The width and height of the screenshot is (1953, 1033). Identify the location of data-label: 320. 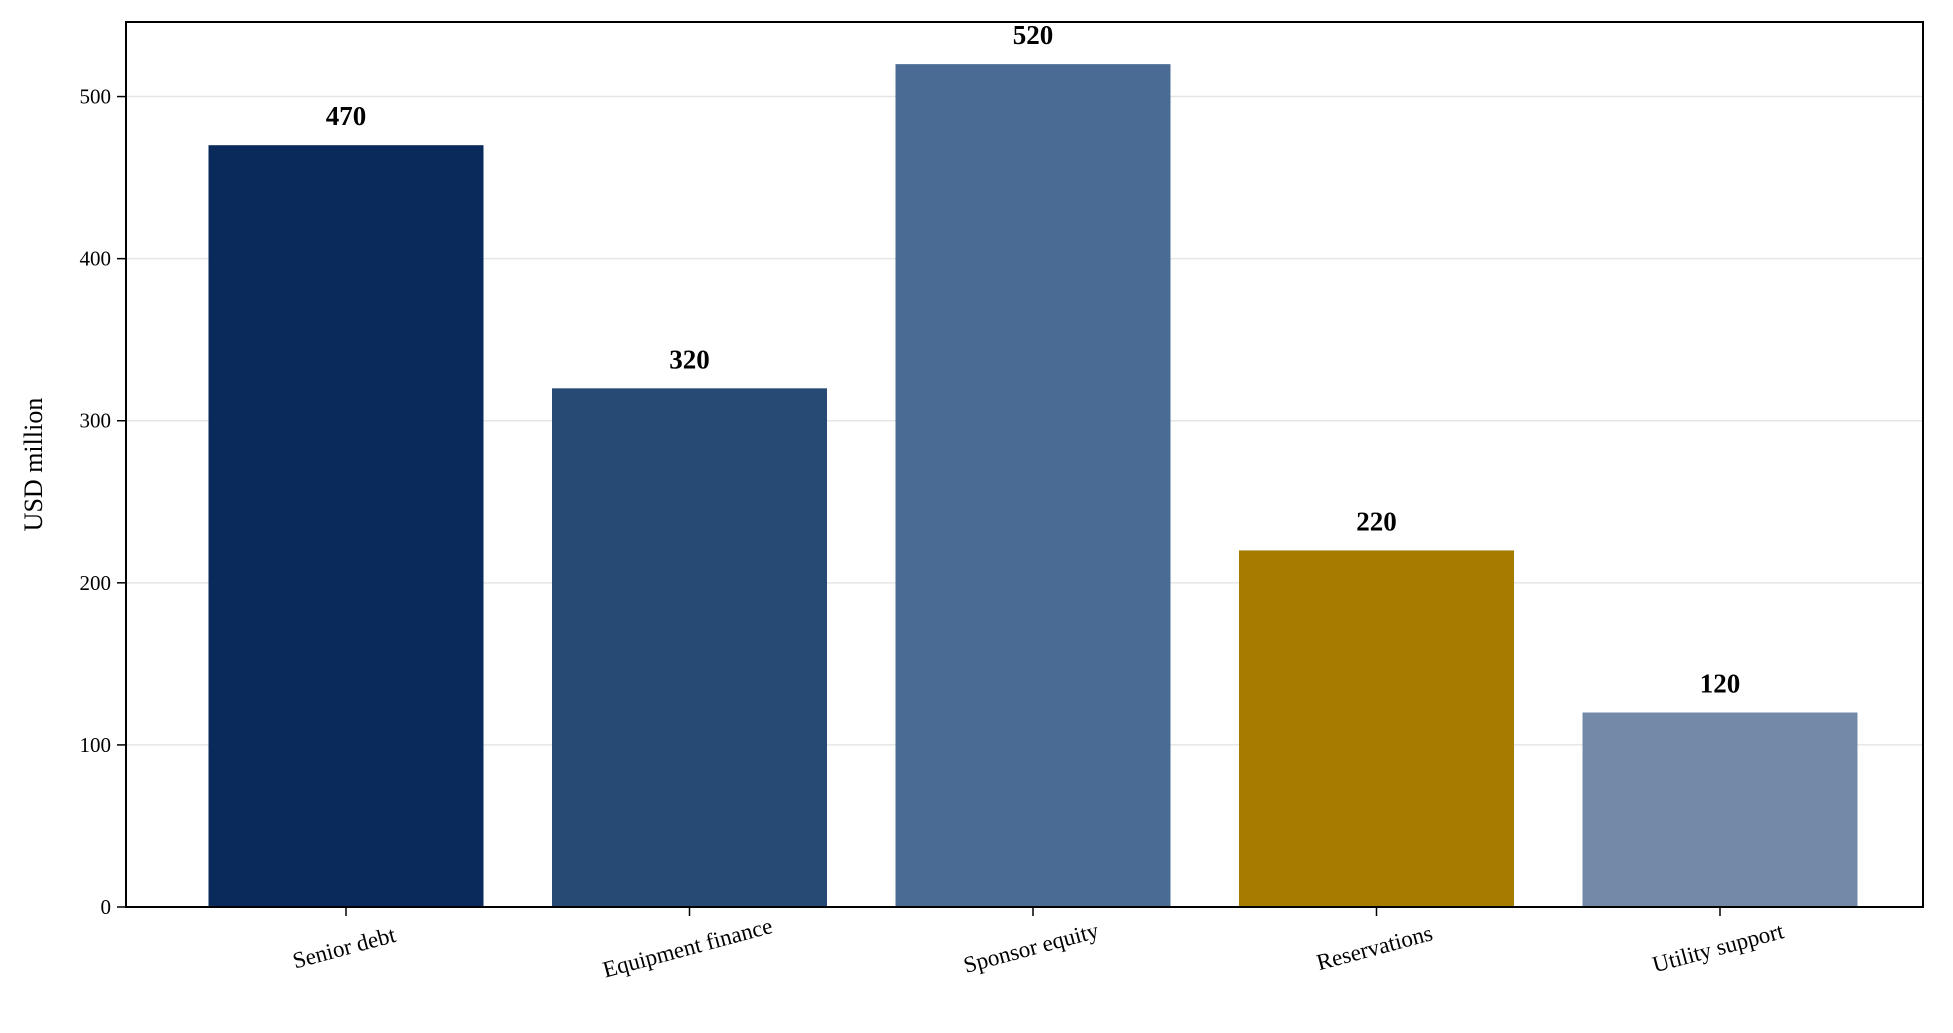
(689, 359).